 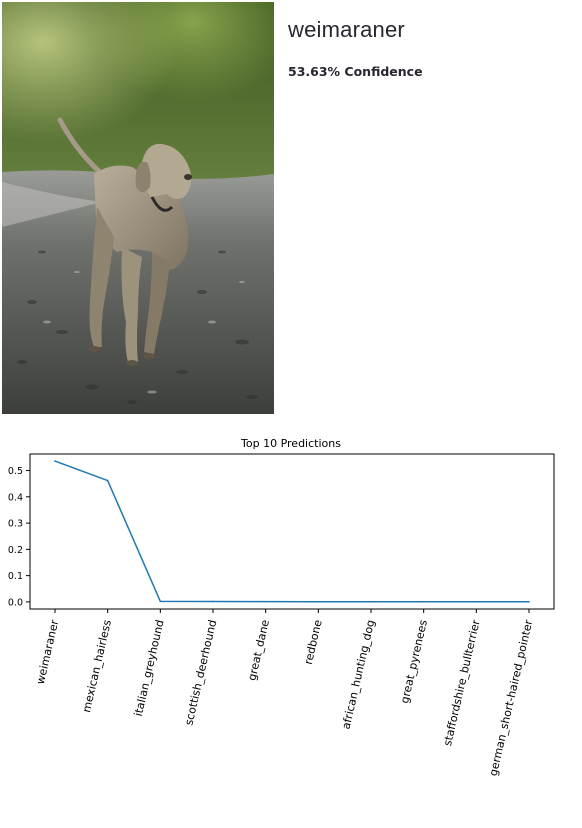 I want to click on data-points, so click(x=292, y=531).